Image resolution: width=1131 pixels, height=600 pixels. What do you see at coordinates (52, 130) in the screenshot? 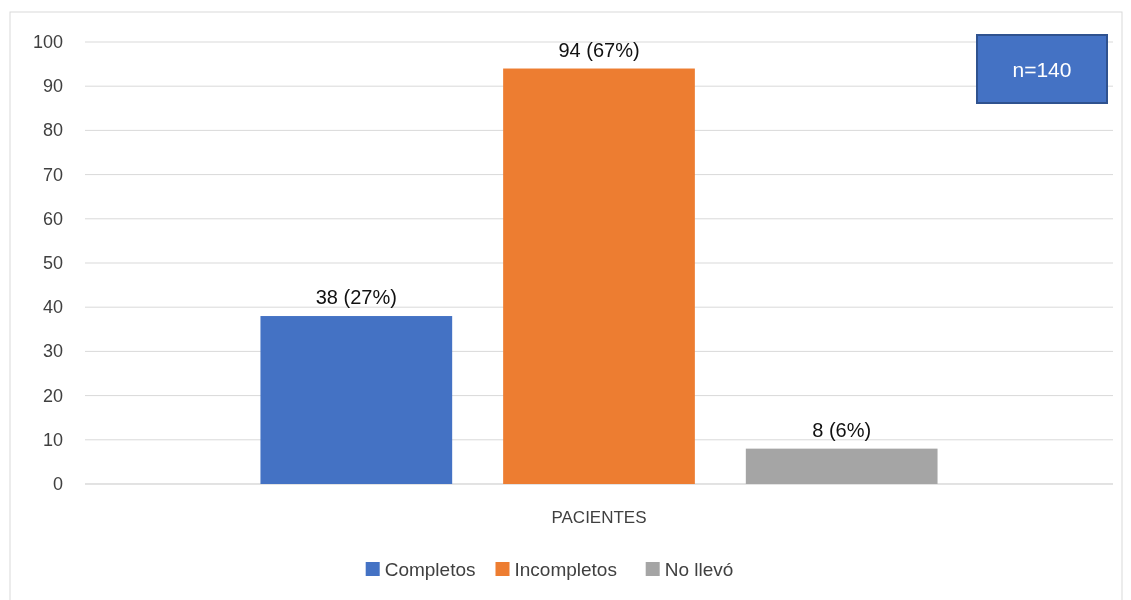
I see `y-tick-label: 80` at bounding box center [52, 130].